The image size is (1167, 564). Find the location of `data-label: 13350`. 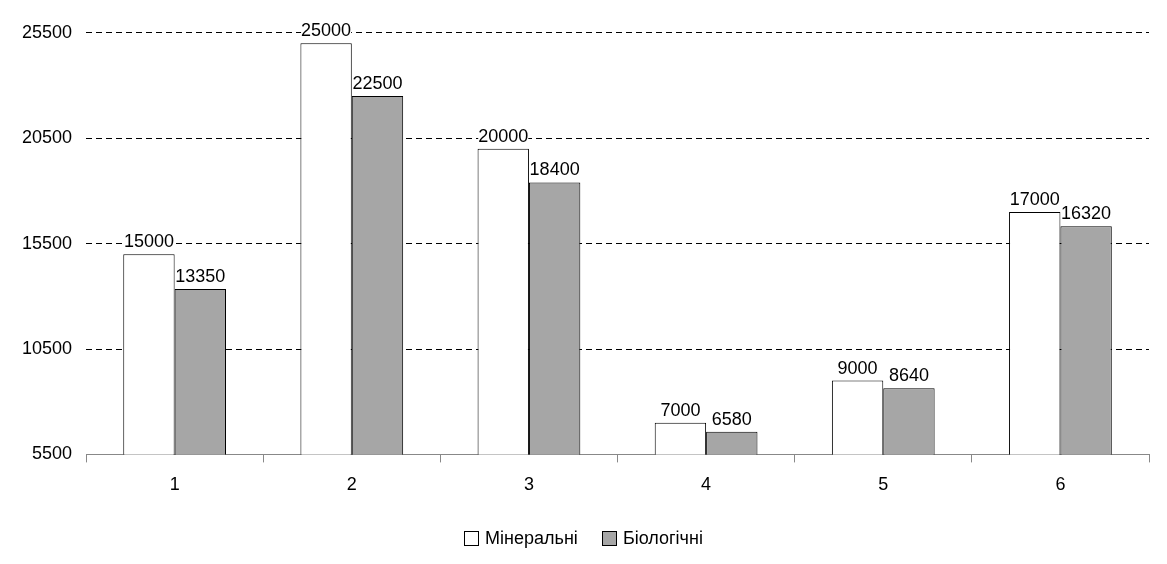

data-label: 13350 is located at coordinates (200, 275).